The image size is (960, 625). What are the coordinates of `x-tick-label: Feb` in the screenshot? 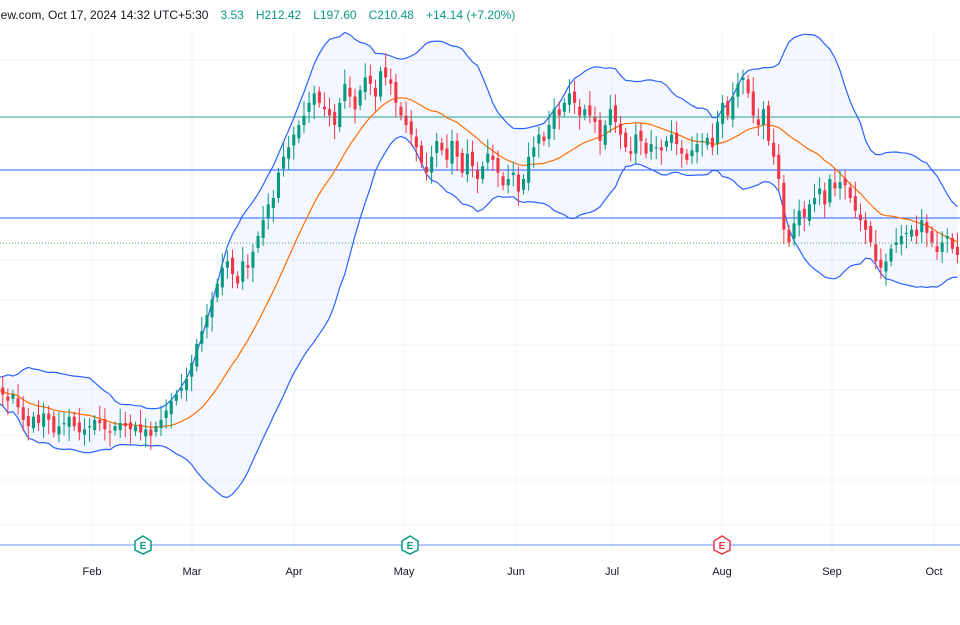 It's located at (92, 572).